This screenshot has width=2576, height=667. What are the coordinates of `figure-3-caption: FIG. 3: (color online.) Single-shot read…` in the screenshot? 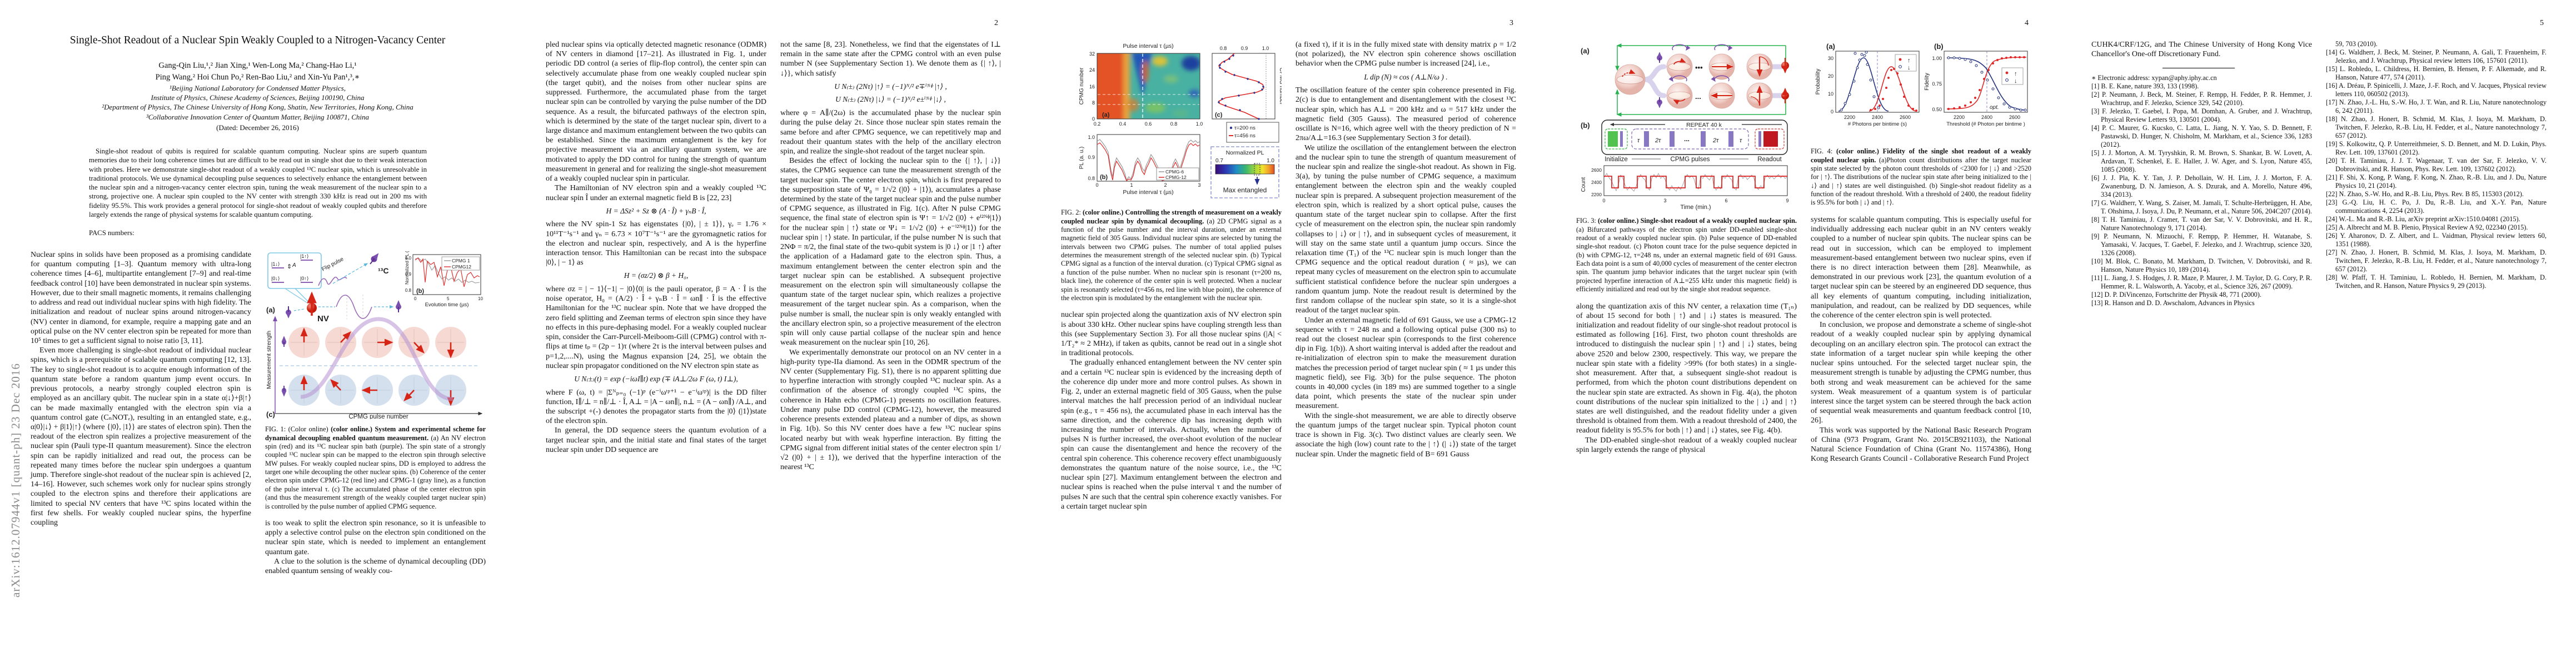 It's located at (1686, 255).